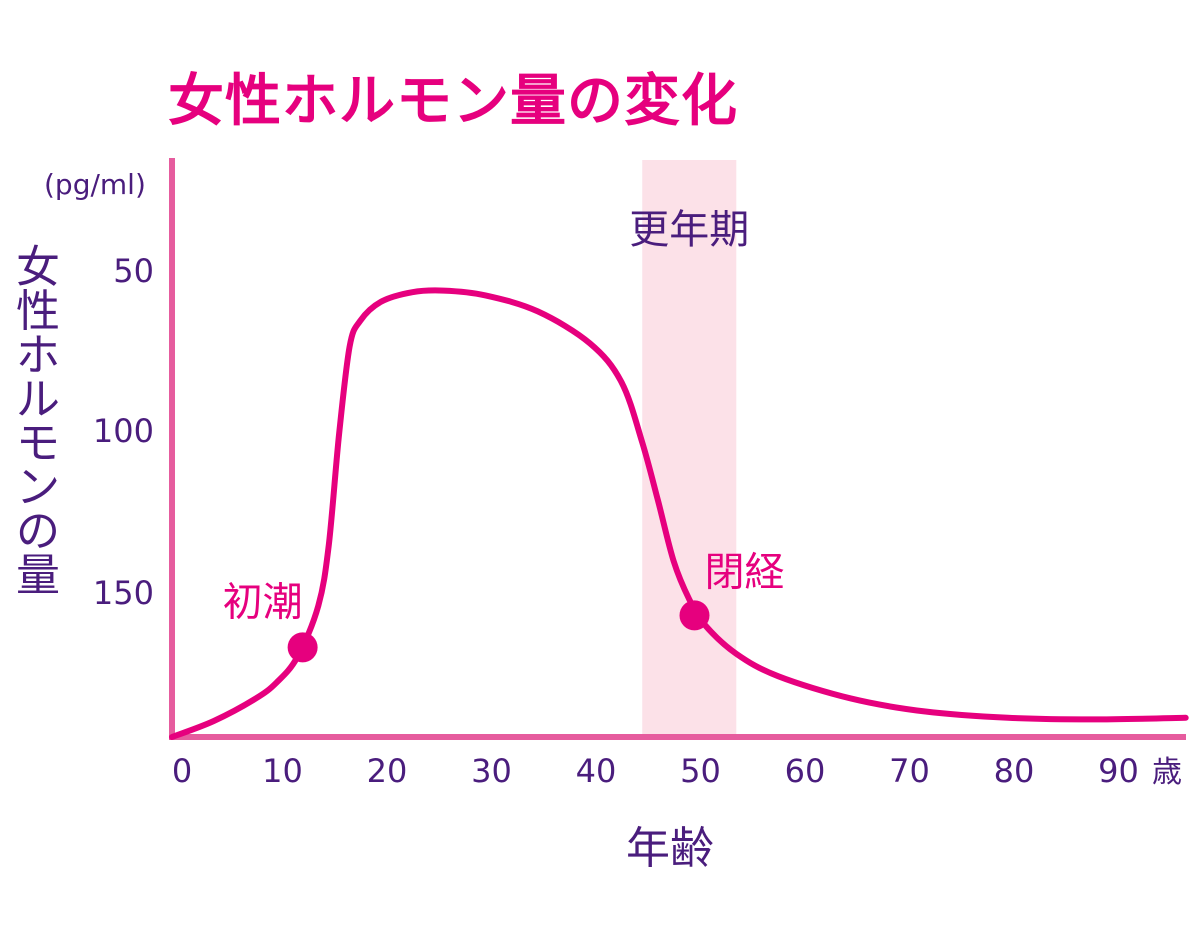  I want to click on x-unit-label: 歳, so click(1167, 772).